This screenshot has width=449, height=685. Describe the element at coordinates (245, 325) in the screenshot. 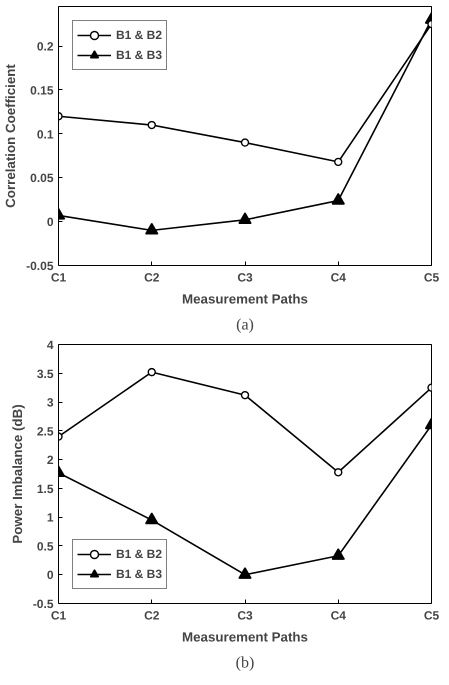

I see `text: (a)` at that location.